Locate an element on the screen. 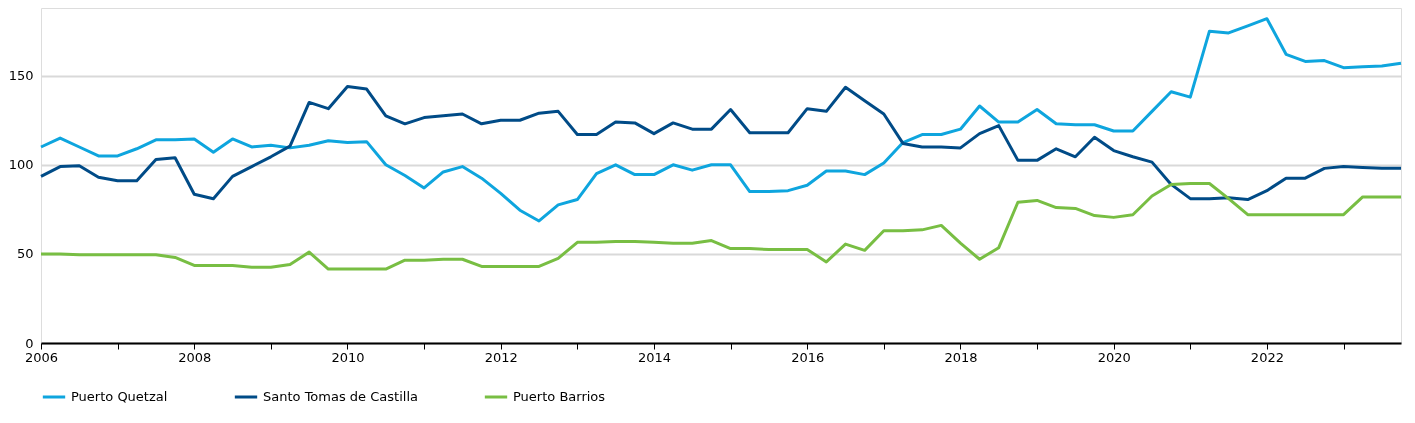  y-tick-label: 0 is located at coordinates (29, 343).